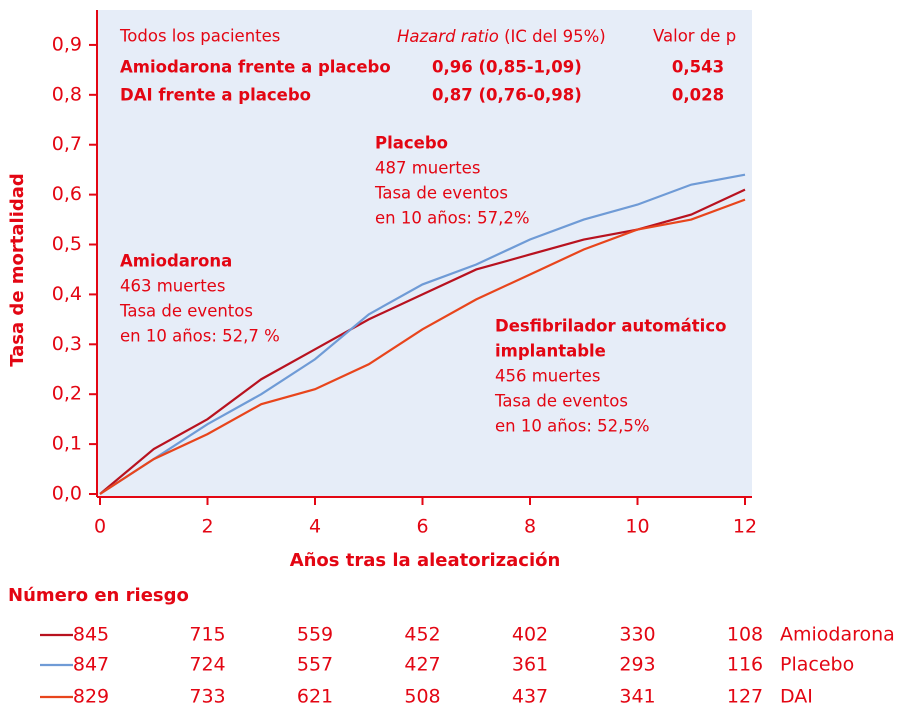  I want to click on x-tick-label: 0, so click(100, 527).